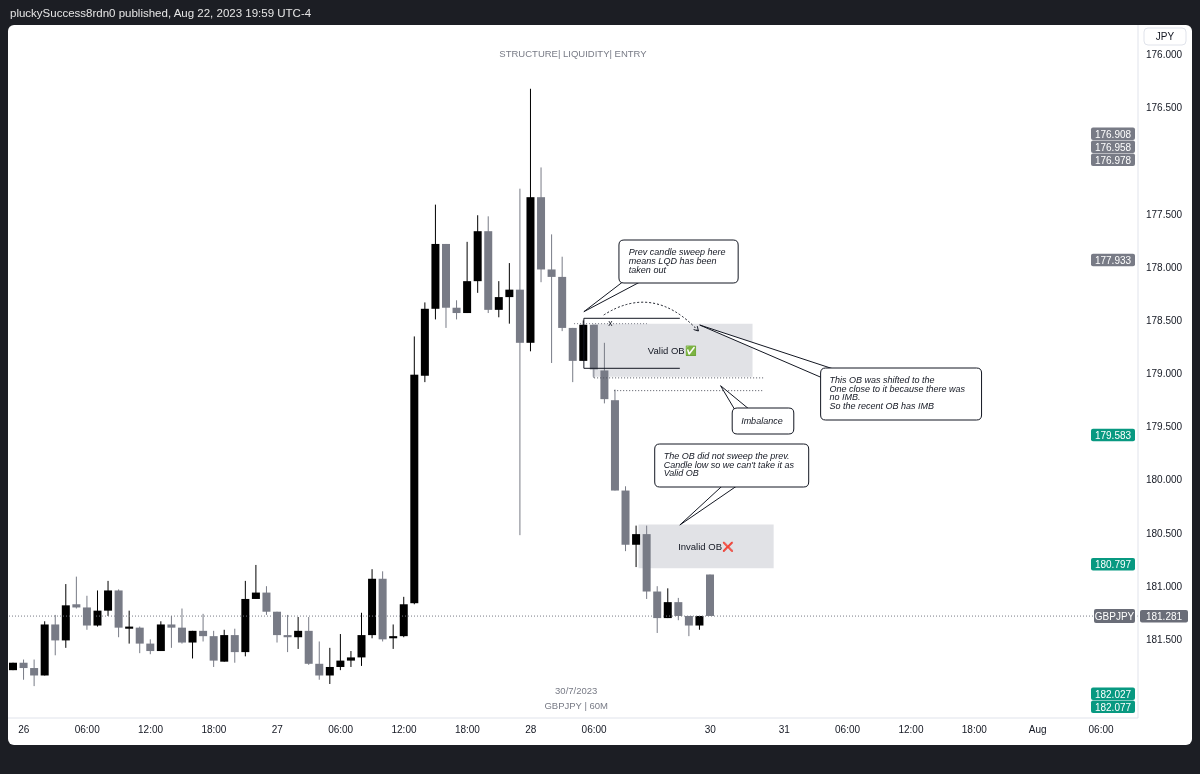 This screenshot has width=1200, height=774. What do you see at coordinates (1164, 214) in the screenshot?
I see `y-tick-label: 177.500` at bounding box center [1164, 214].